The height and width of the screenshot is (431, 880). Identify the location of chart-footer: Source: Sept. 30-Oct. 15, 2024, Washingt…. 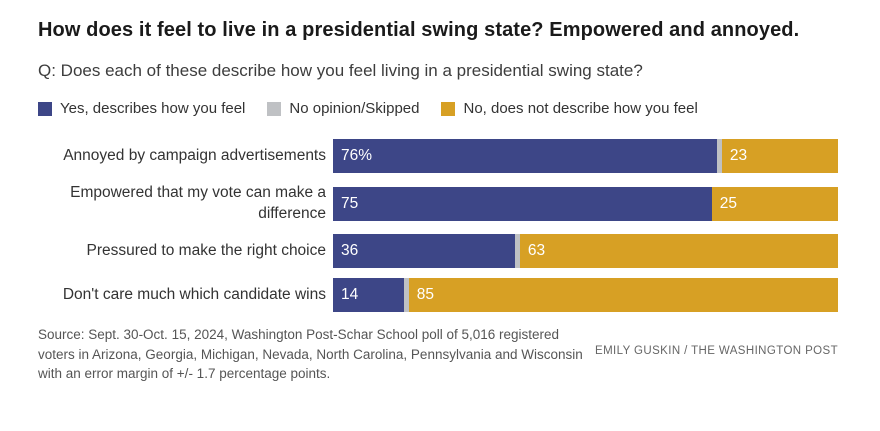
(438, 354).